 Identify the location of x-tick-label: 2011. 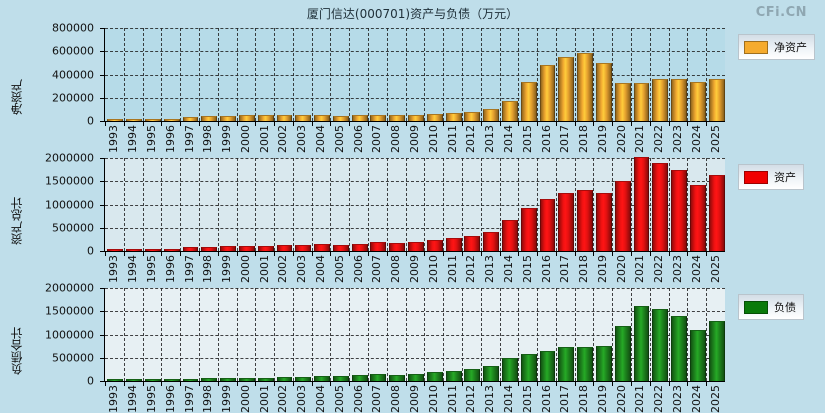
(452, 399).